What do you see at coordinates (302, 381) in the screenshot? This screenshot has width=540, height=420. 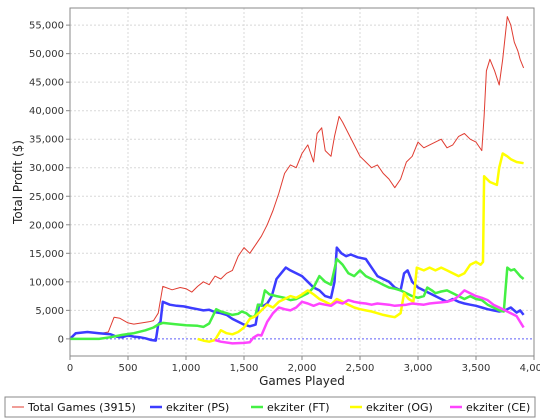 I see `x-axis-label: Games Played` at bounding box center [302, 381].